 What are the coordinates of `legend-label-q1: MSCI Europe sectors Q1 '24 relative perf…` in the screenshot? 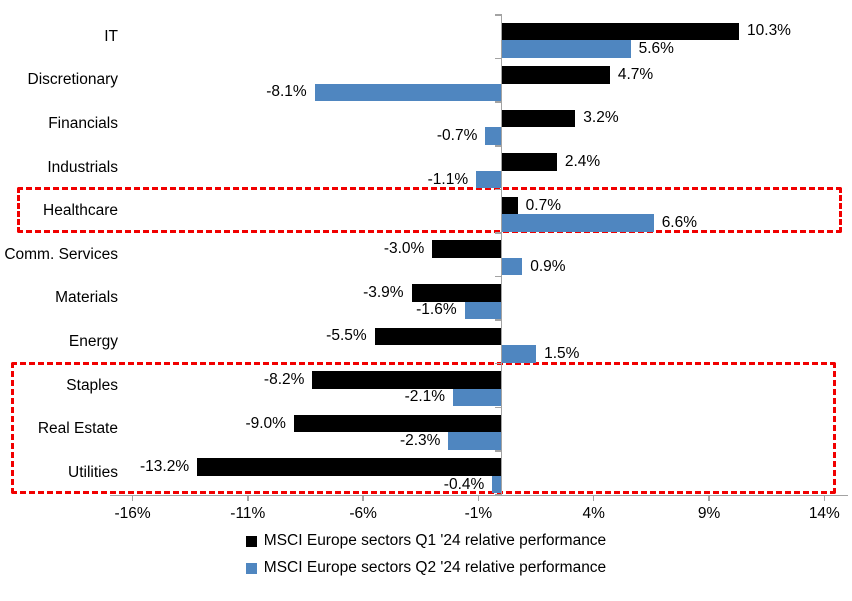 It's located at (435, 540).